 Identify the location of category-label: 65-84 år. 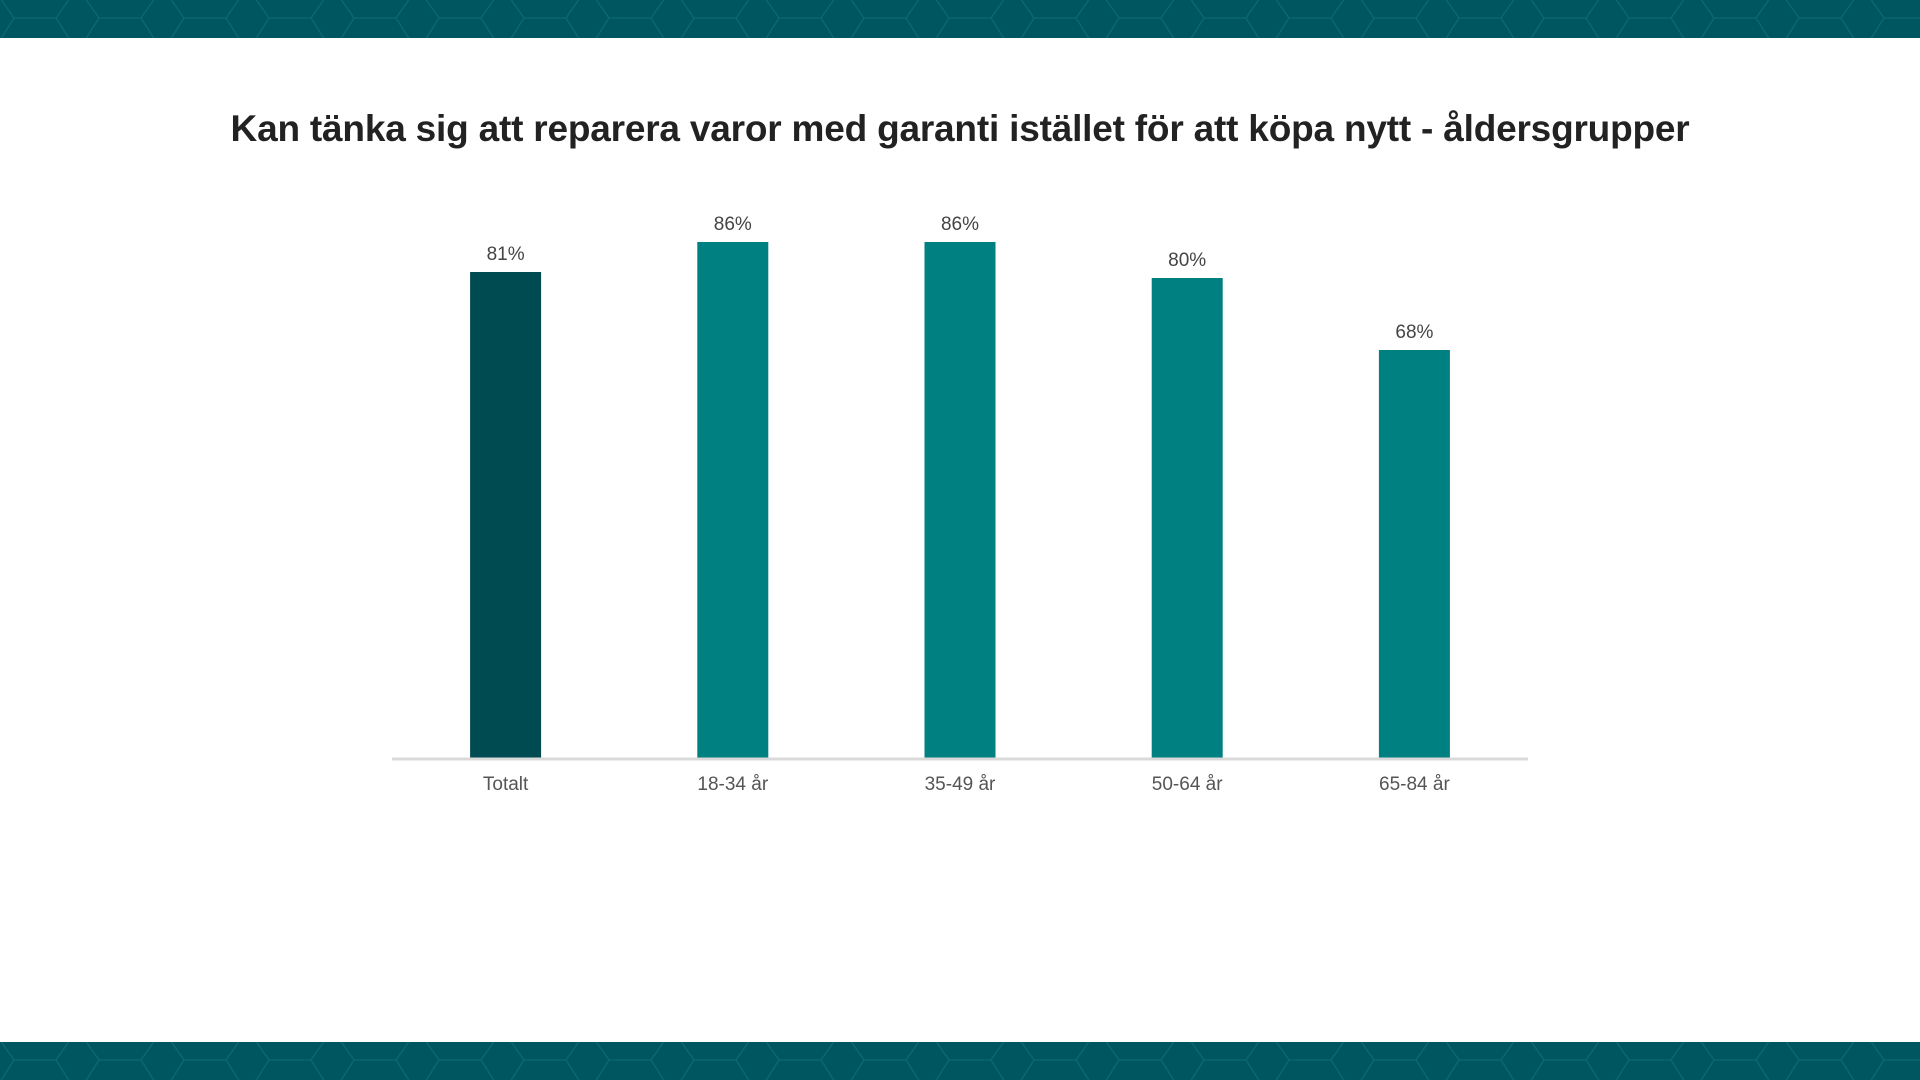
(1414, 784).